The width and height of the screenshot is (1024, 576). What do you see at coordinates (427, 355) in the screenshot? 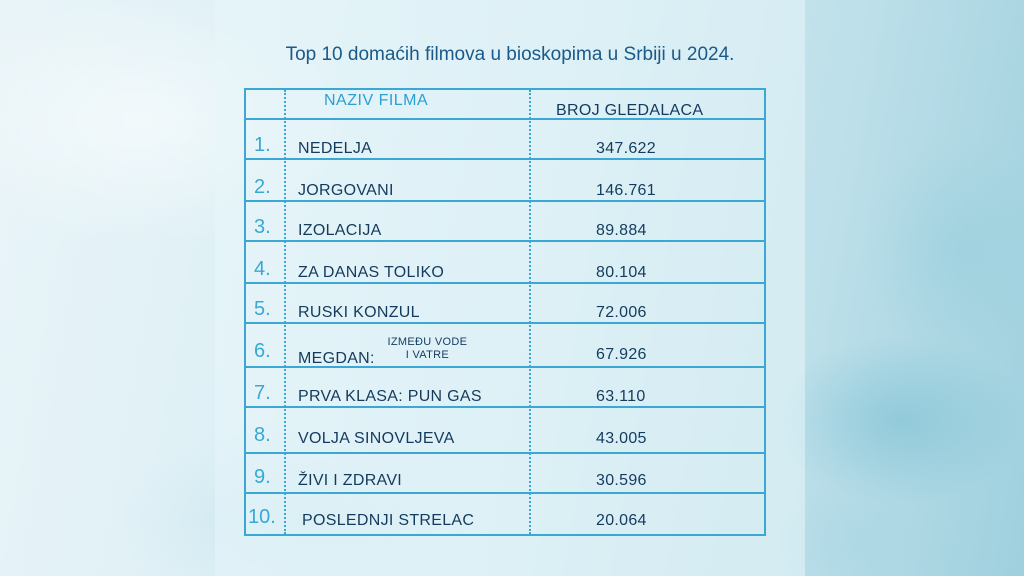
I see `row-film-subtitle-line-2: I VATRE` at bounding box center [427, 355].